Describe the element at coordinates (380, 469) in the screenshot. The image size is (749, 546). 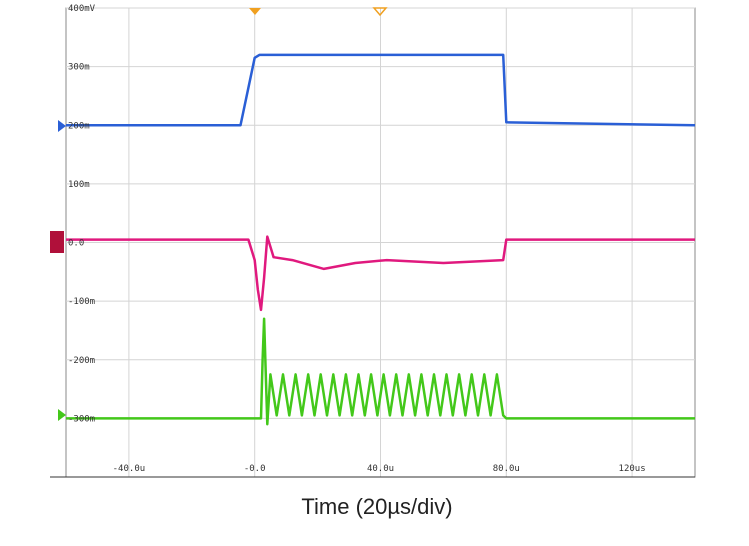
I see `x-tick-label: 40.0u` at that location.